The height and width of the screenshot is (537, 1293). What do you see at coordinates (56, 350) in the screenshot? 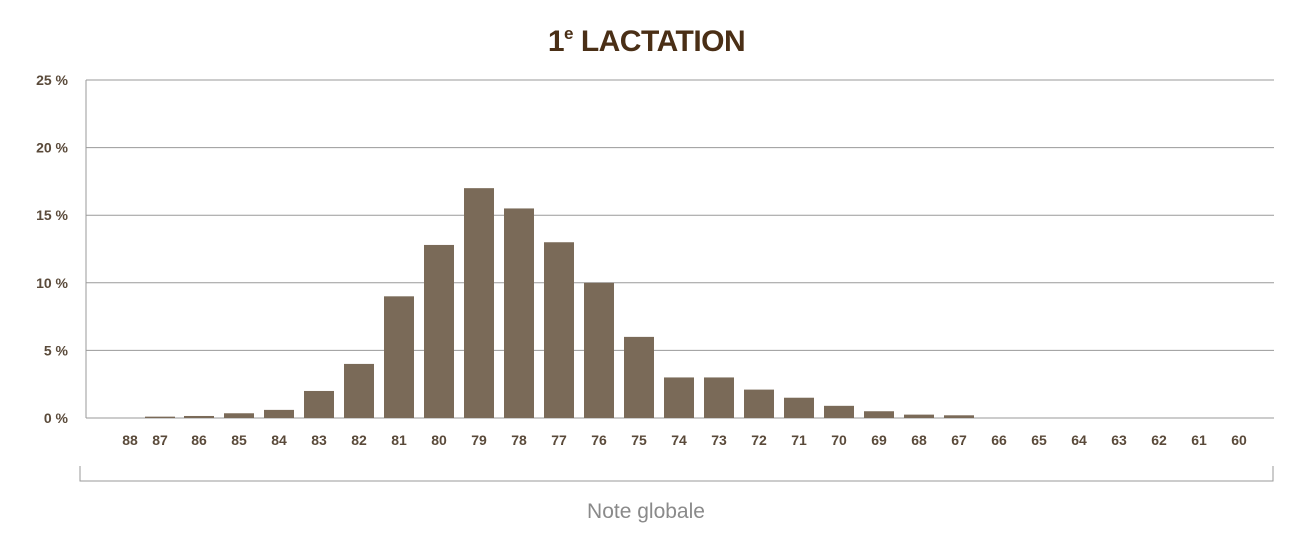
I see `y-tick-label: 5 %` at bounding box center [56, 350].